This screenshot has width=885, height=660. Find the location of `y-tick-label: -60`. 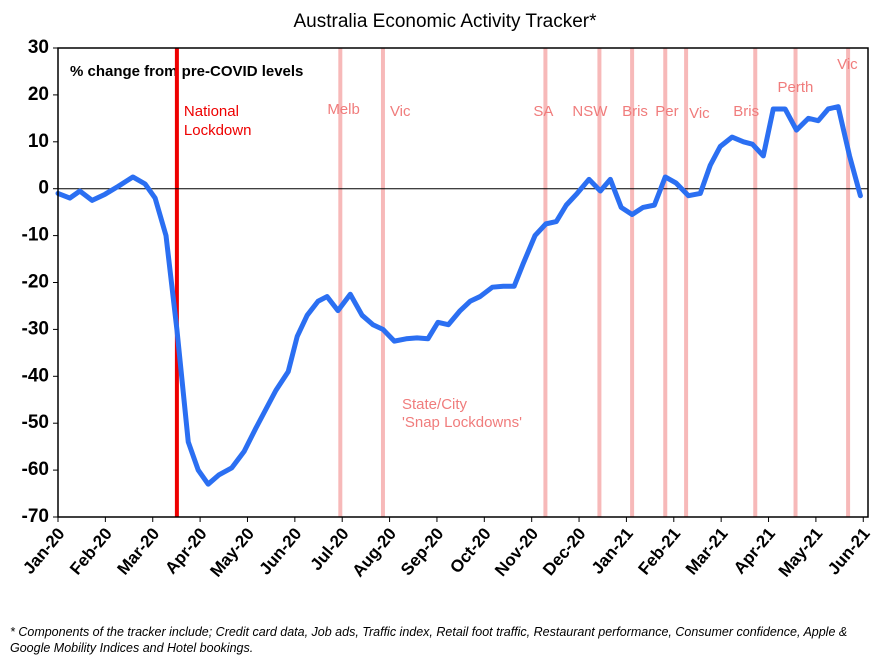

y-tick-label: -60 is located at coordinates (35, 469).